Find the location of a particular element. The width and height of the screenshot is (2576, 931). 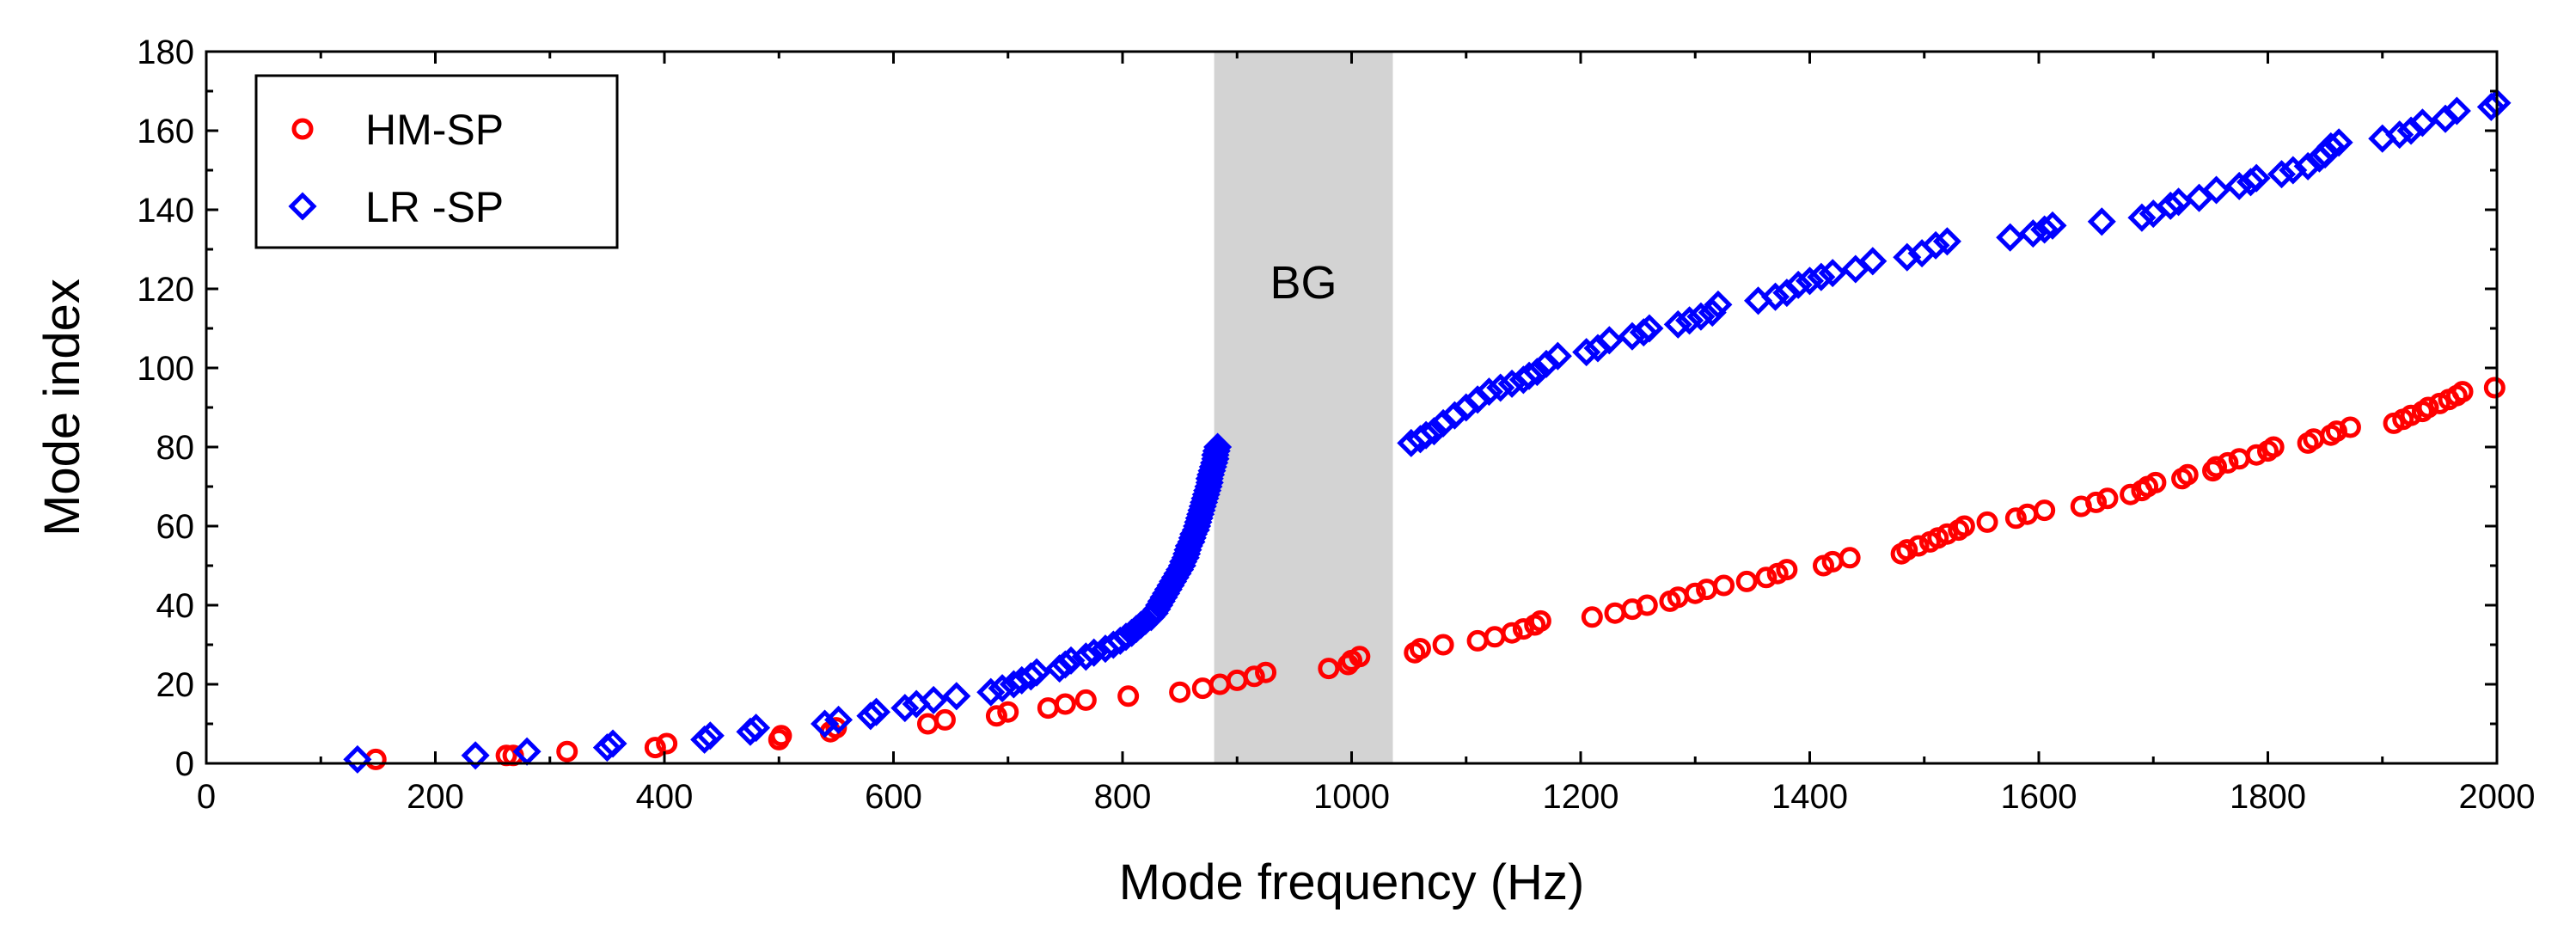

x-tick-label: 1400 is located at coordinates (1809, 797).